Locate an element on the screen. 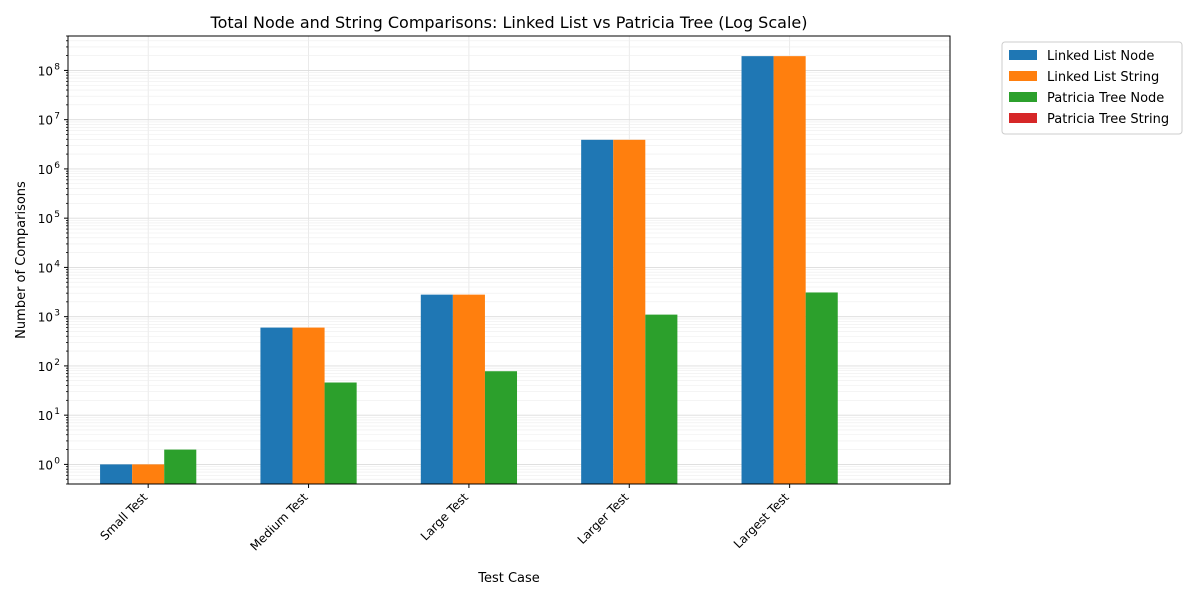 The image size is (1200, 600). bar-linked-list-node-small-test is located at coordinates (116, 474).